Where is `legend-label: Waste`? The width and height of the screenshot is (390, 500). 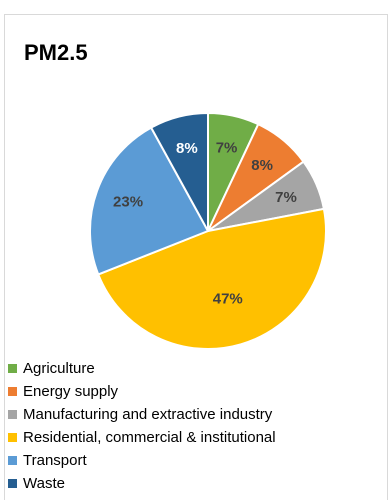 legend-label: Waste is located at coordinates (44, 483).